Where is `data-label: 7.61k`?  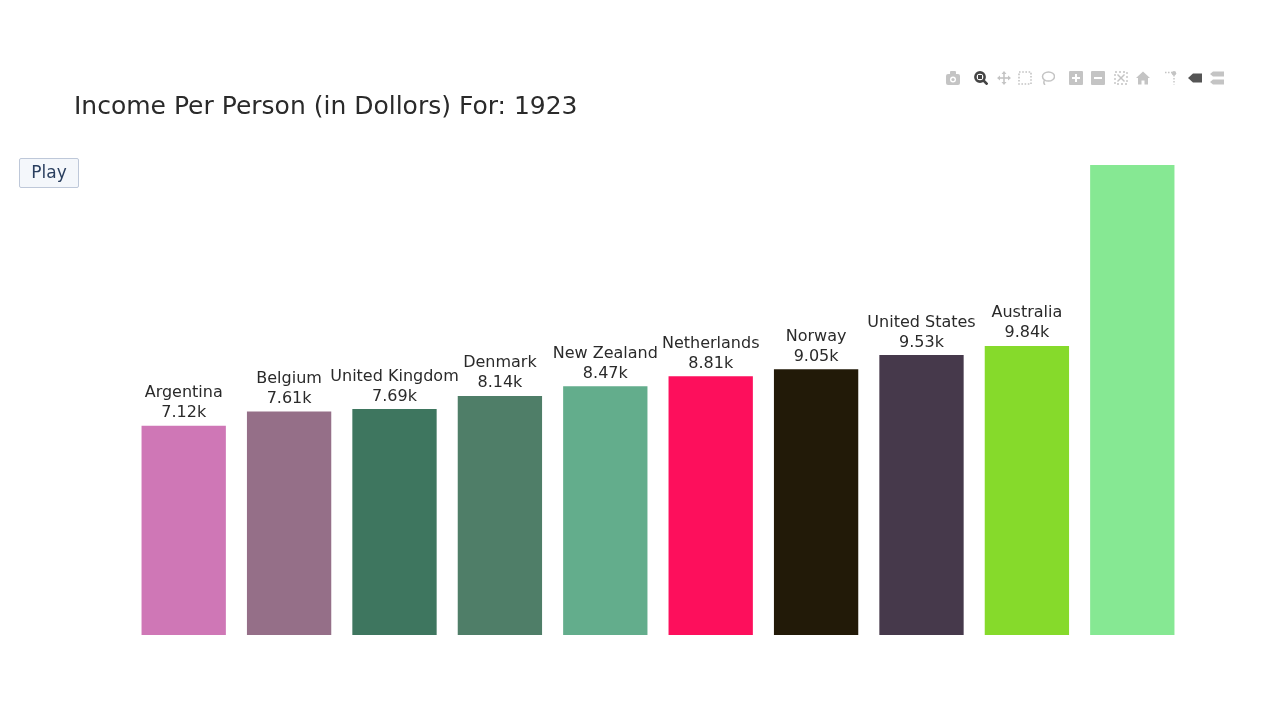
data-label: 7.61k is located at coordinates (289, 397).